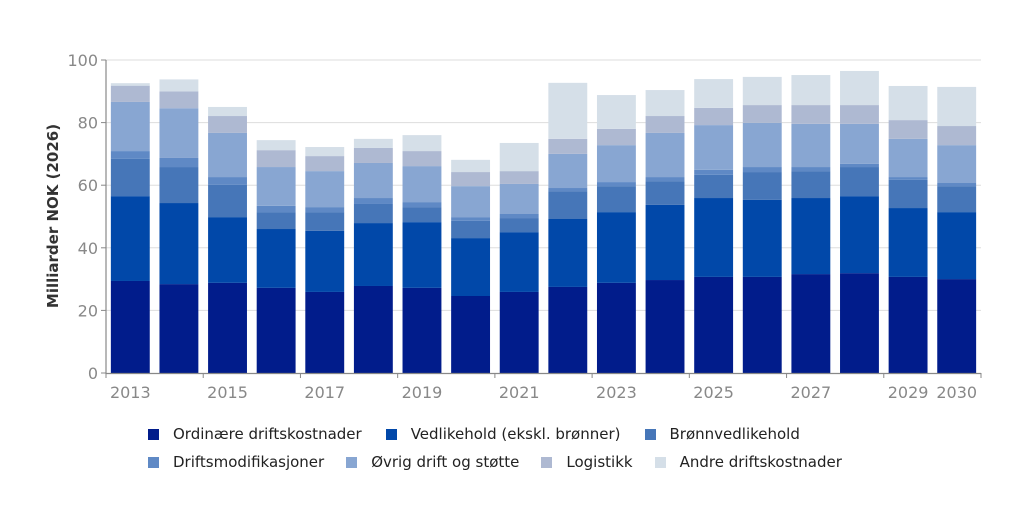 The image size is (1024, 510). What do you see at coordinates (760, 462) in the screenshot?
I see `legend-label: Andre driftskostnader` at bounding box center [760, 462].